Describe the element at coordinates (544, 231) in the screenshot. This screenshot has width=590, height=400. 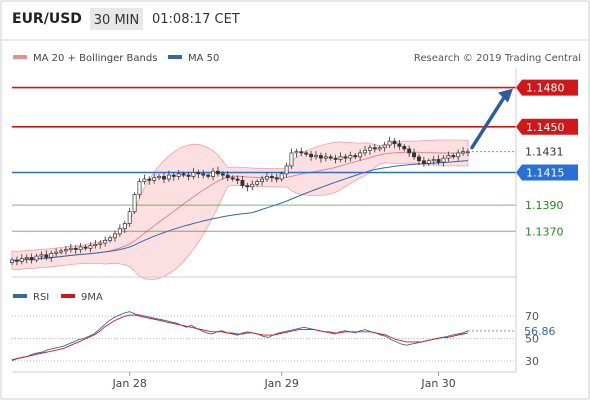
I see `level-label-1-1370: 1.1370` at that location.